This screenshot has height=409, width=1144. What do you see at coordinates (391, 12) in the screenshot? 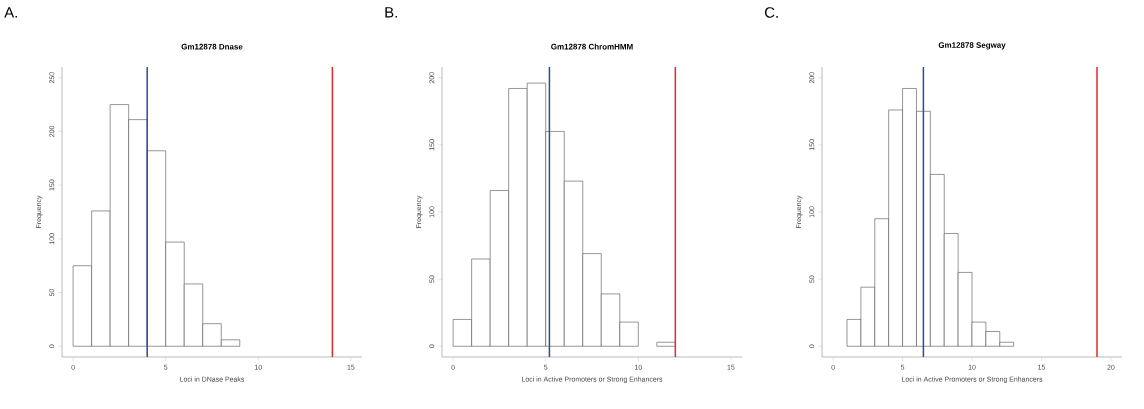
I see `text: B.` at bounding box center [391, 12].